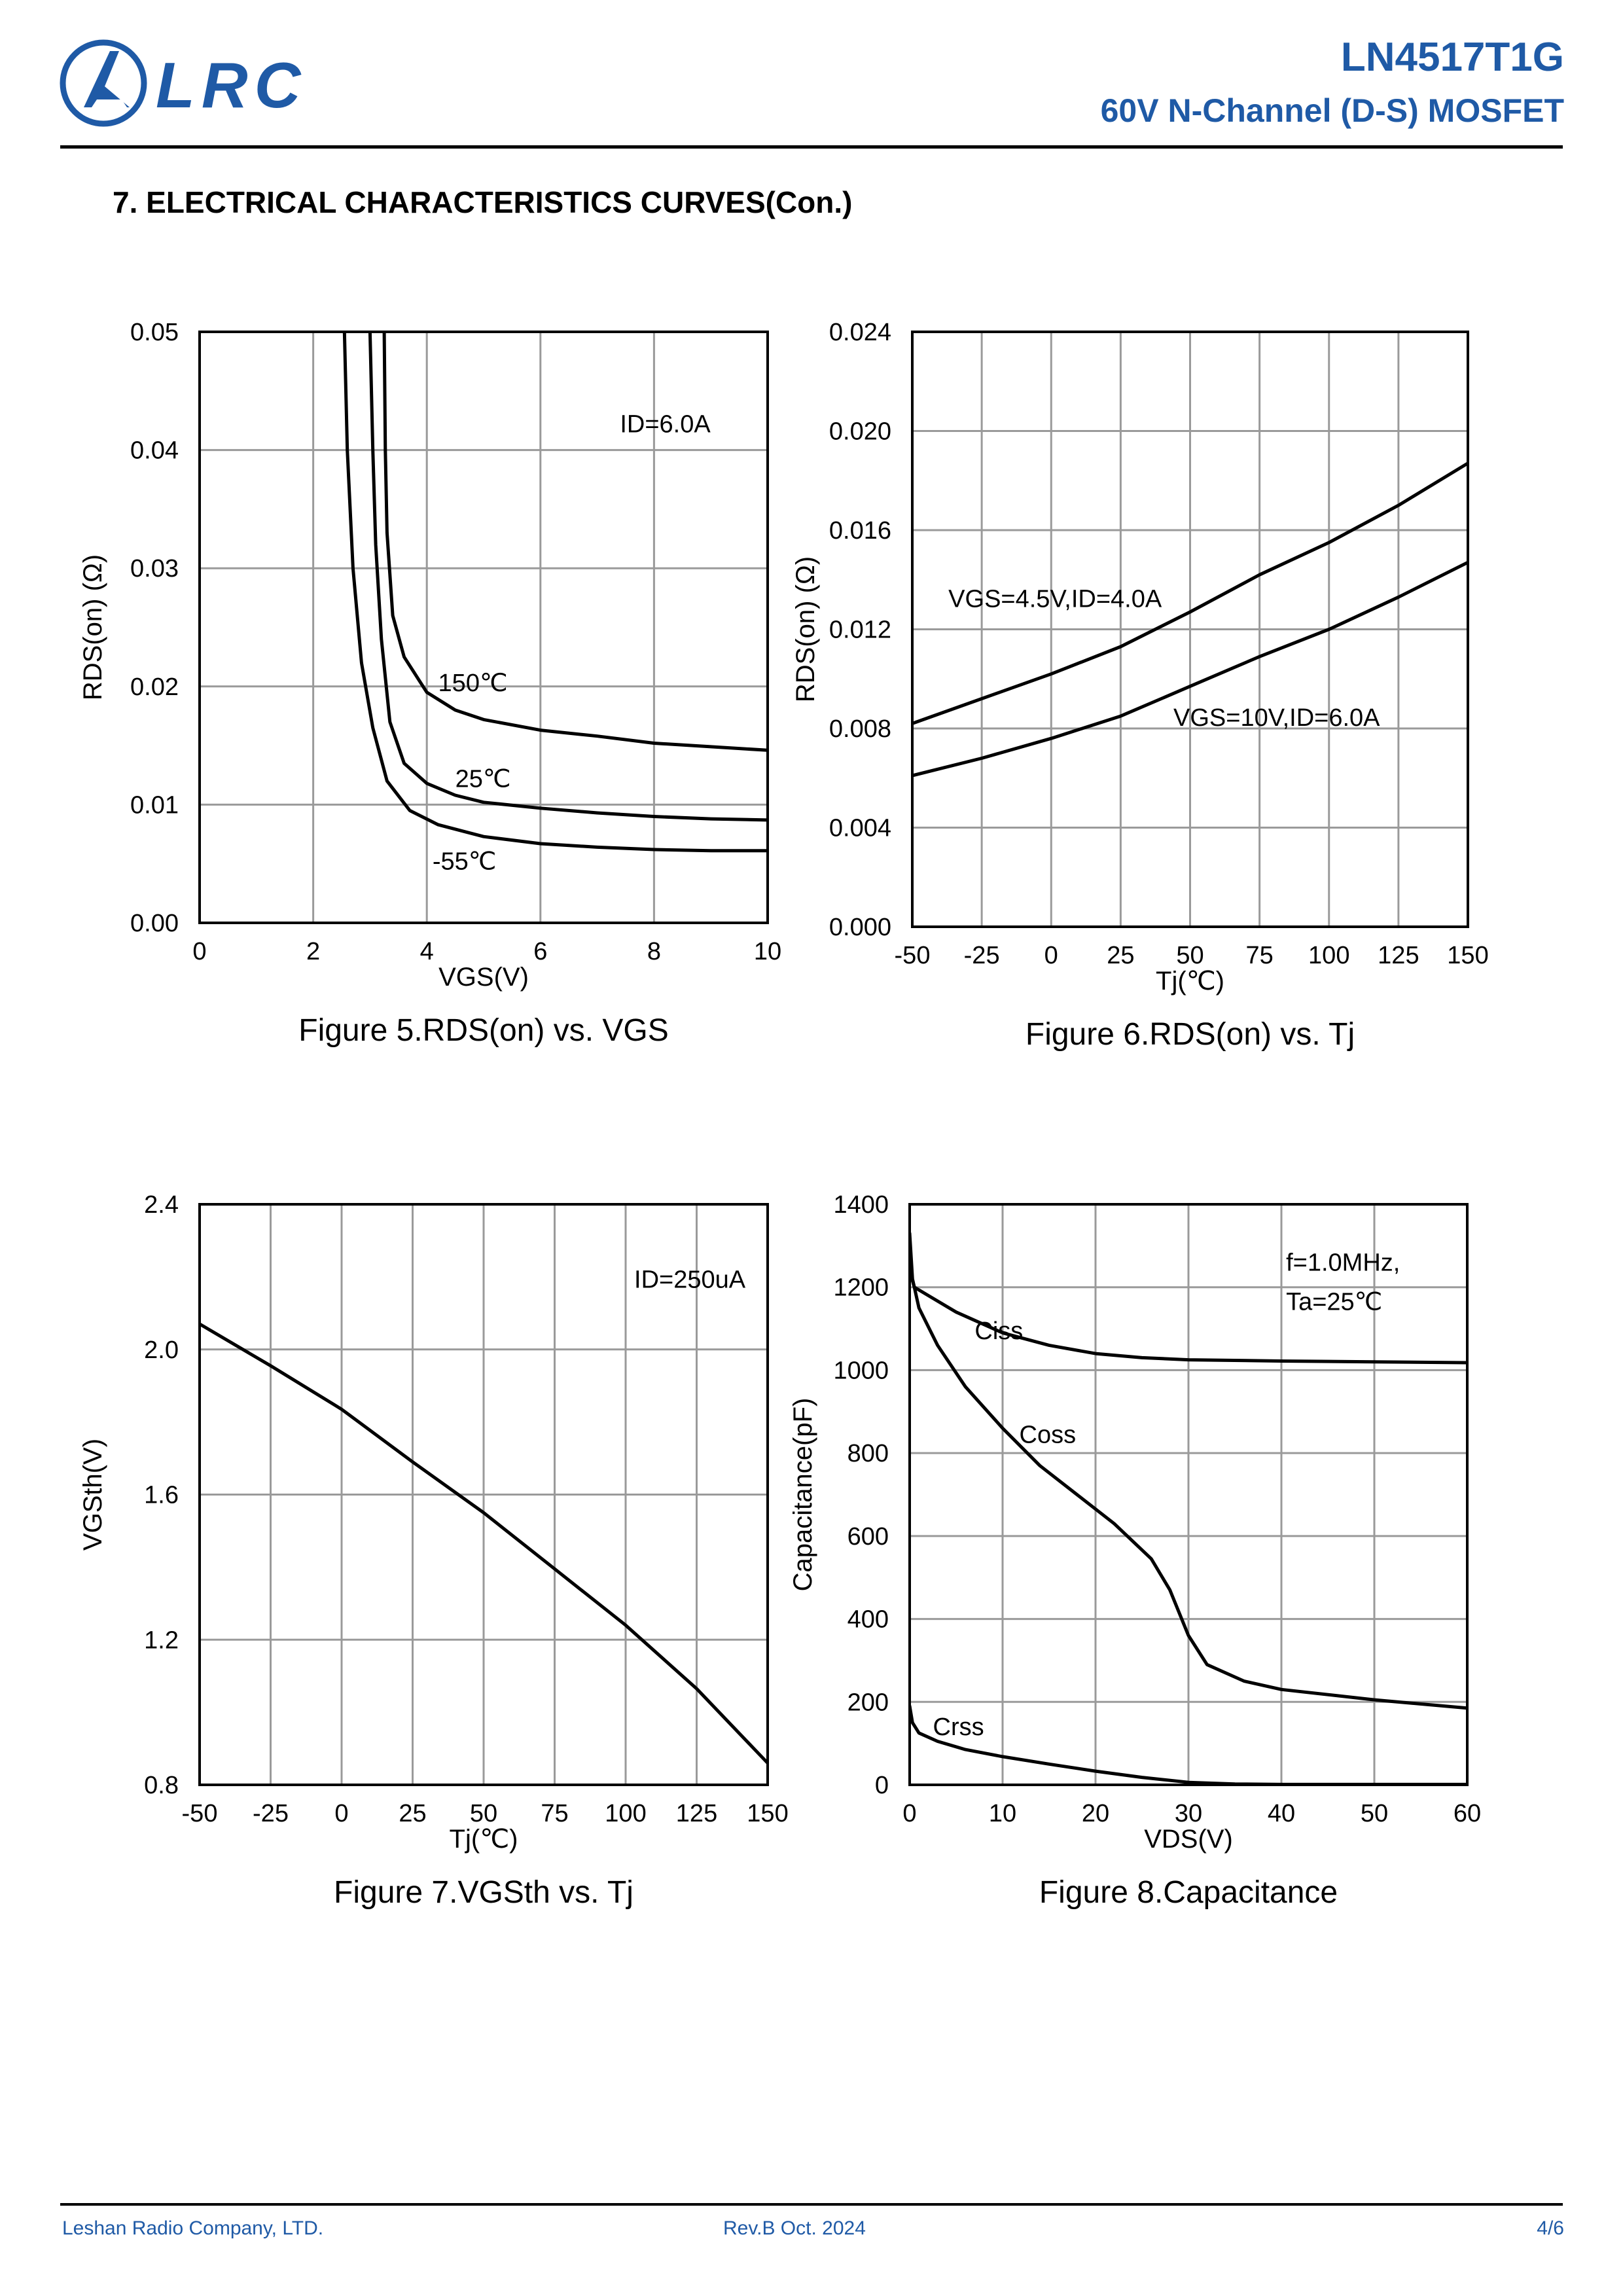 Image resolution: width=1623 pixels, height=2296 pixels. I want to click on lrc-logo: LRC, so click(180, 83).